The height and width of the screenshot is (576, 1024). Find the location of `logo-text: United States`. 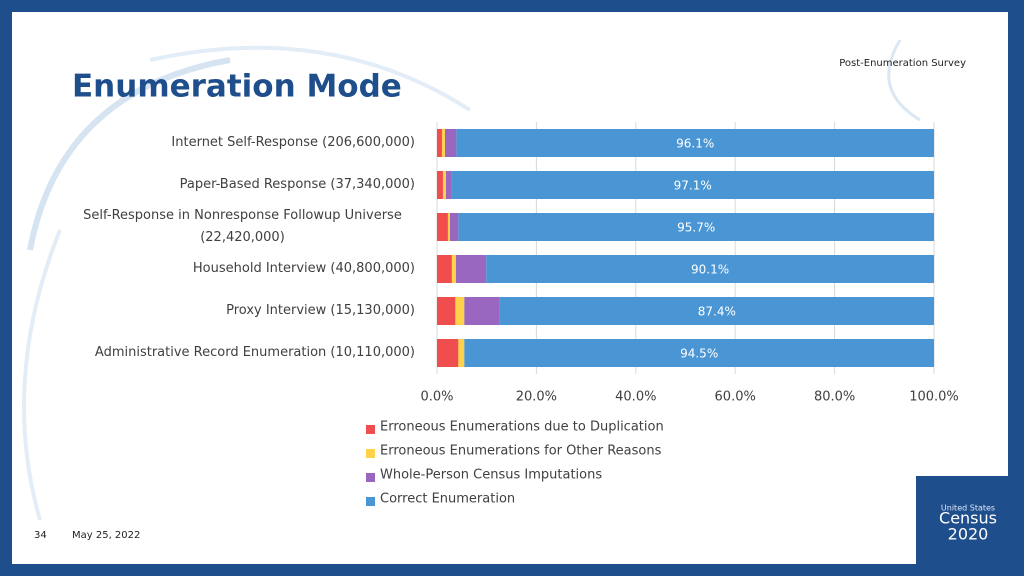

logo-text: United States is located at coordinates (968, 508).